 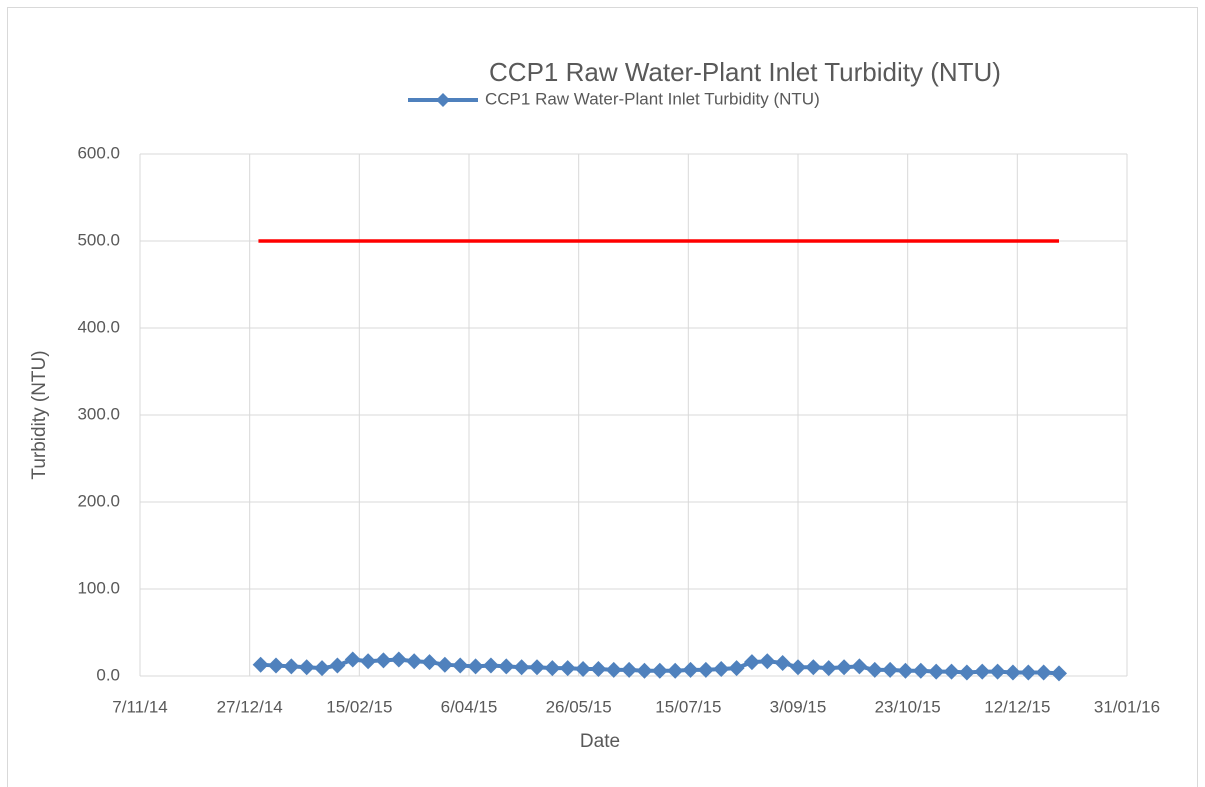 I want to click on x-tick-label: 12/12/15, so click(x=1017, y=706).